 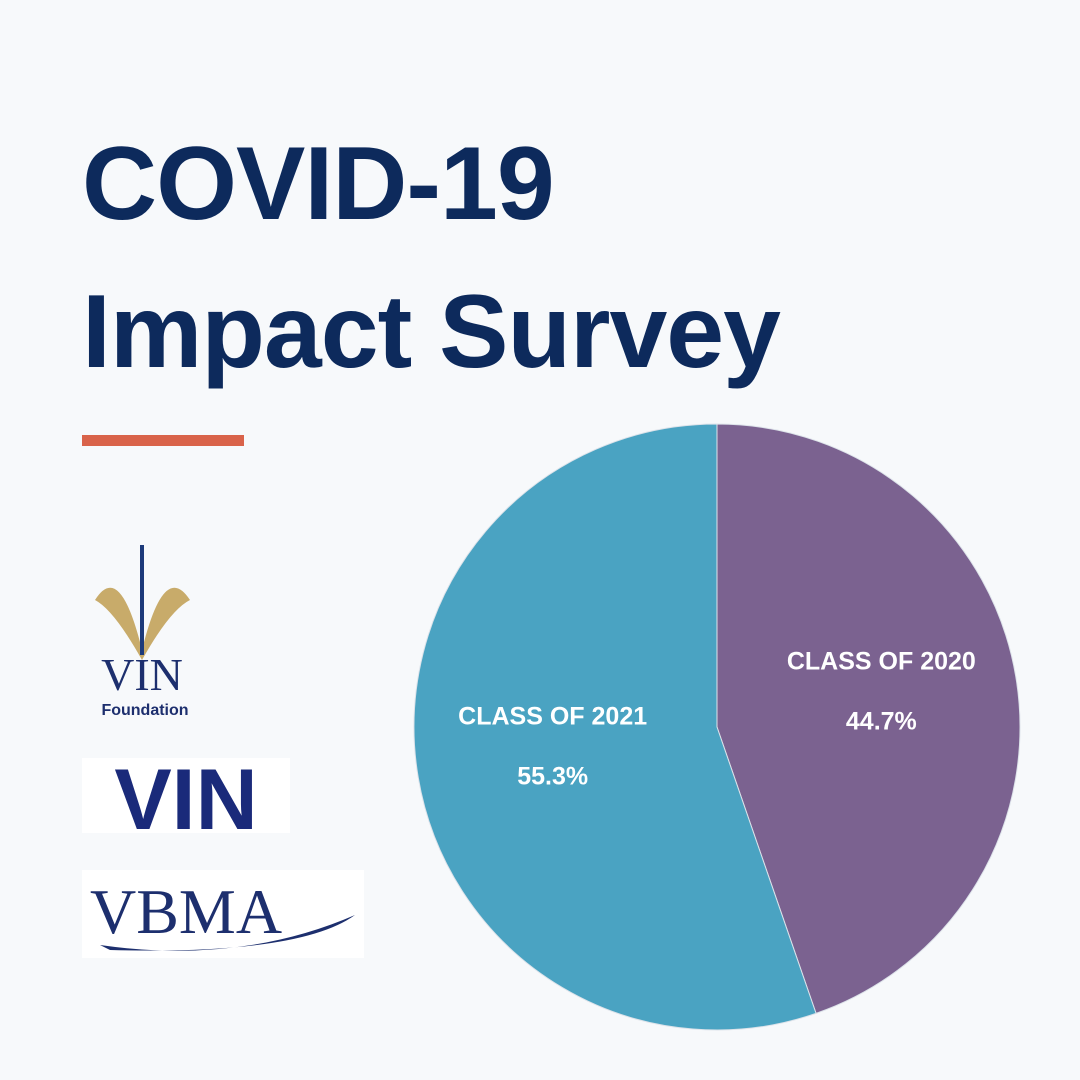 I want to click on vin-foundation-logo: VIN Foundation, so click(x=142, y=632).